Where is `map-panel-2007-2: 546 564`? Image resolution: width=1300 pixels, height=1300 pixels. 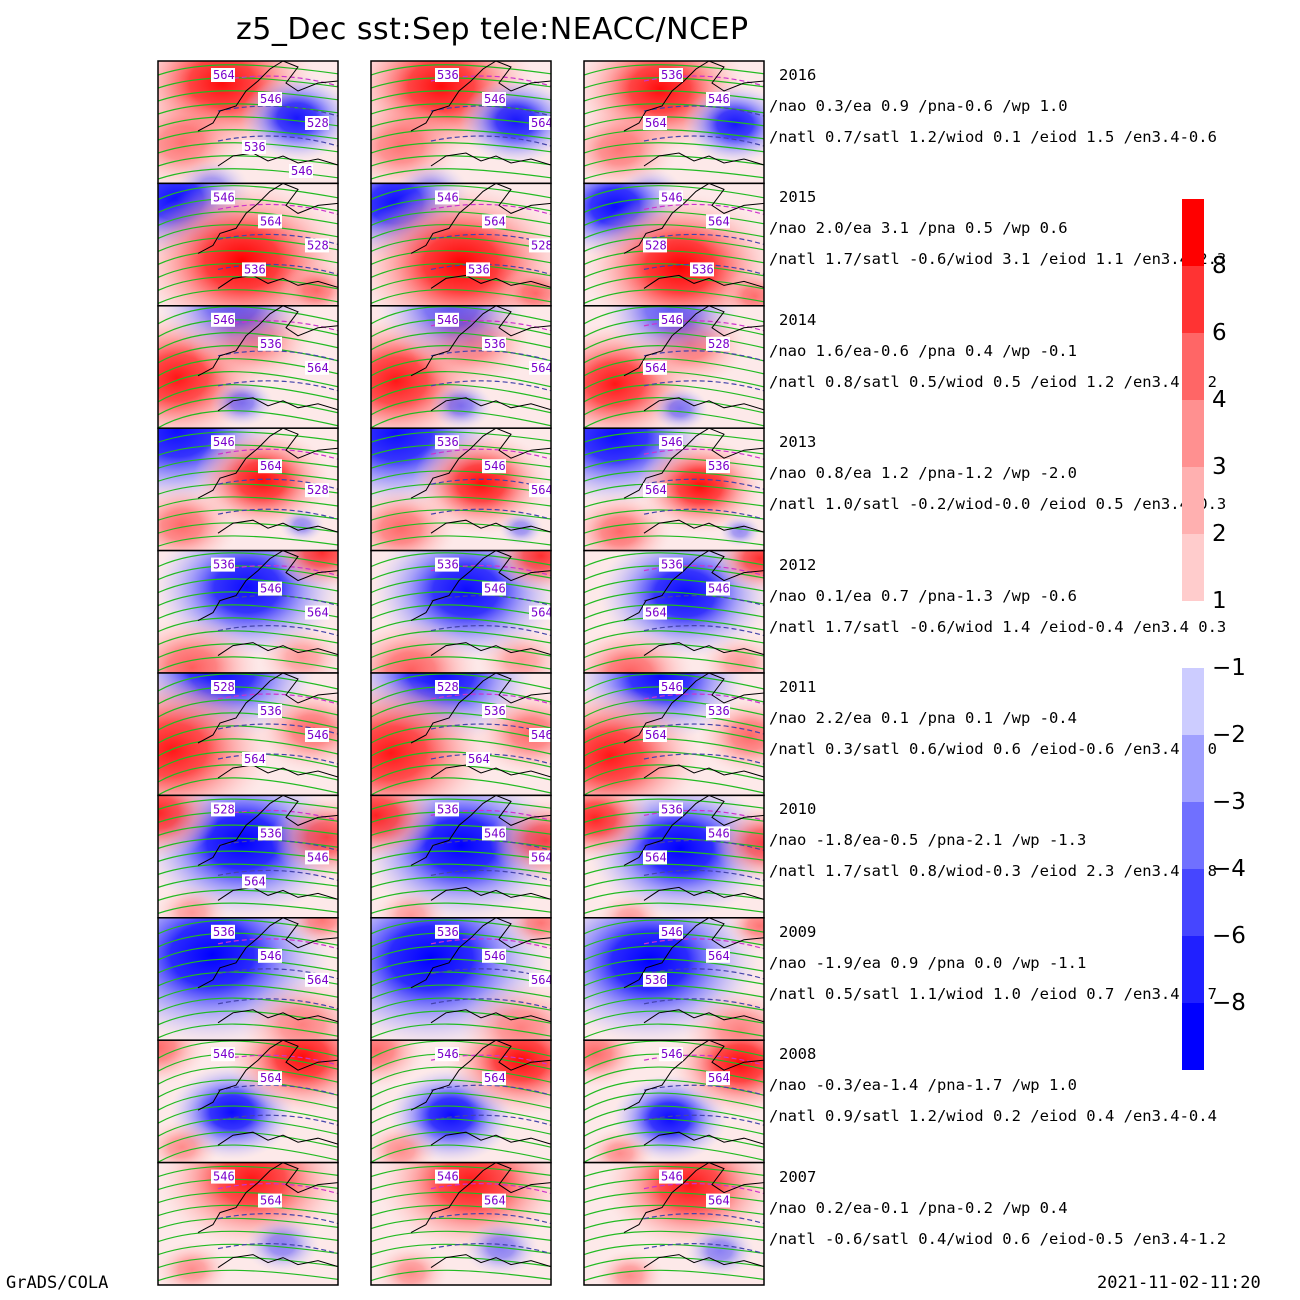 map-panel-2007-2: 546 564 is located at coordinates (461, 1223).